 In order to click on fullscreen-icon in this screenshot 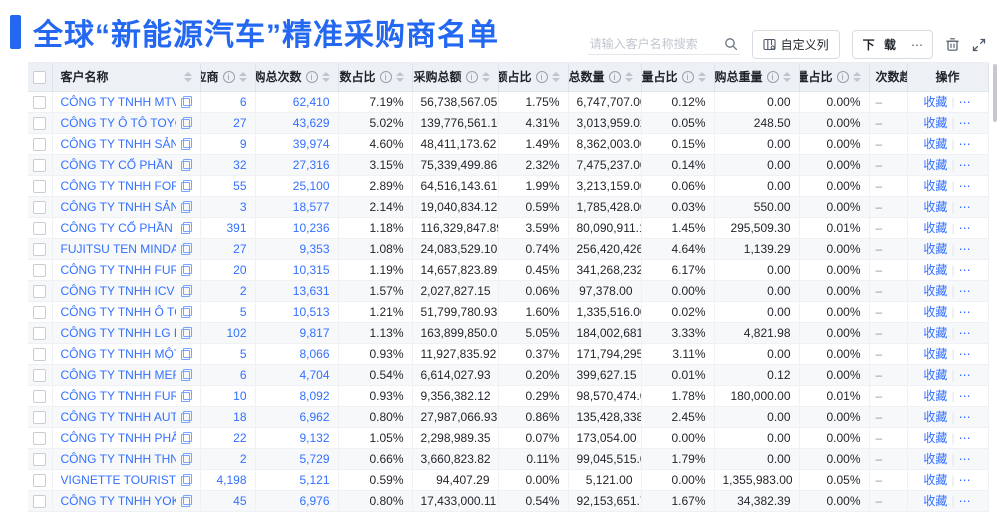, I will do `click(979, 45)`.